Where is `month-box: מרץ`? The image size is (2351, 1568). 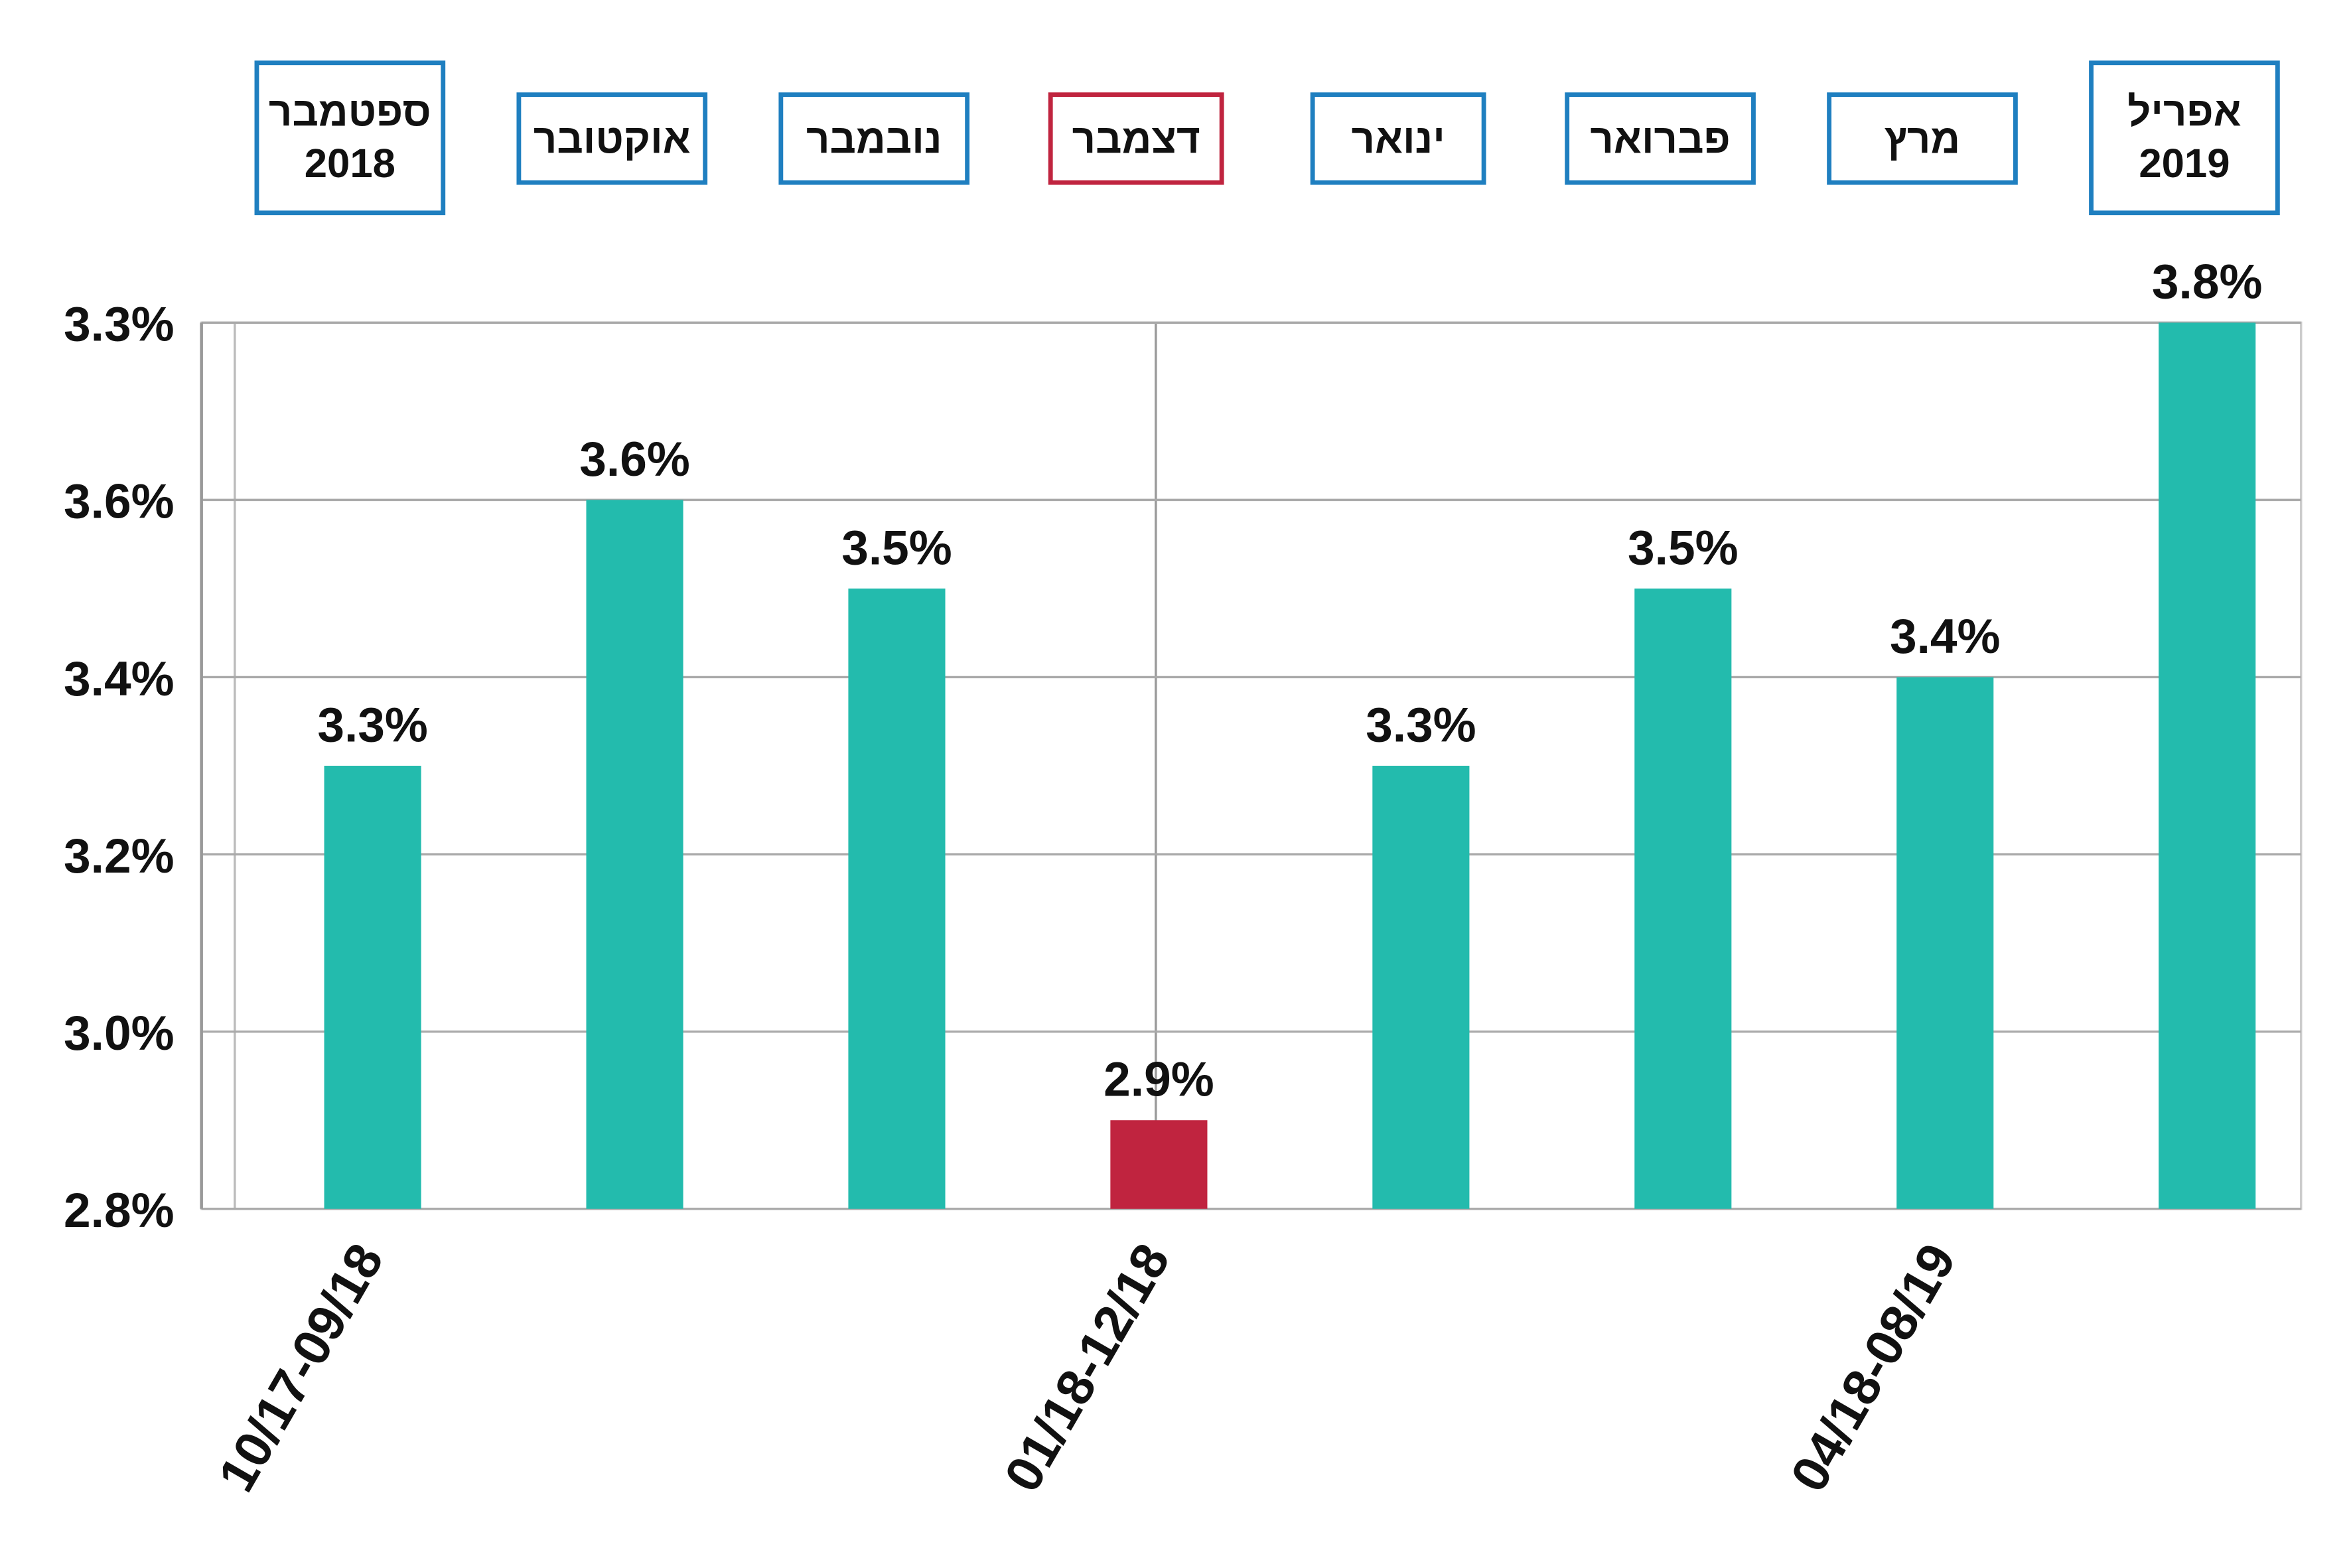 month-box: מרץ is located at coordinates (1923, 138).